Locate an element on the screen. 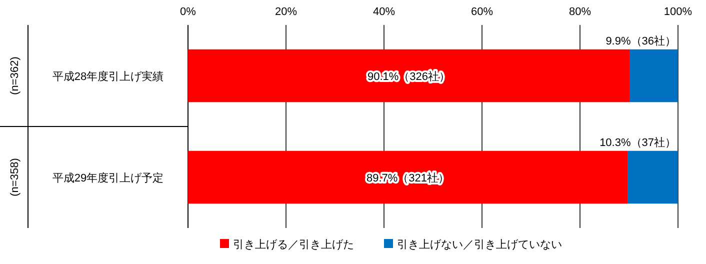  data-label: 9.9%（36社） is located at coordinates (641, 41).